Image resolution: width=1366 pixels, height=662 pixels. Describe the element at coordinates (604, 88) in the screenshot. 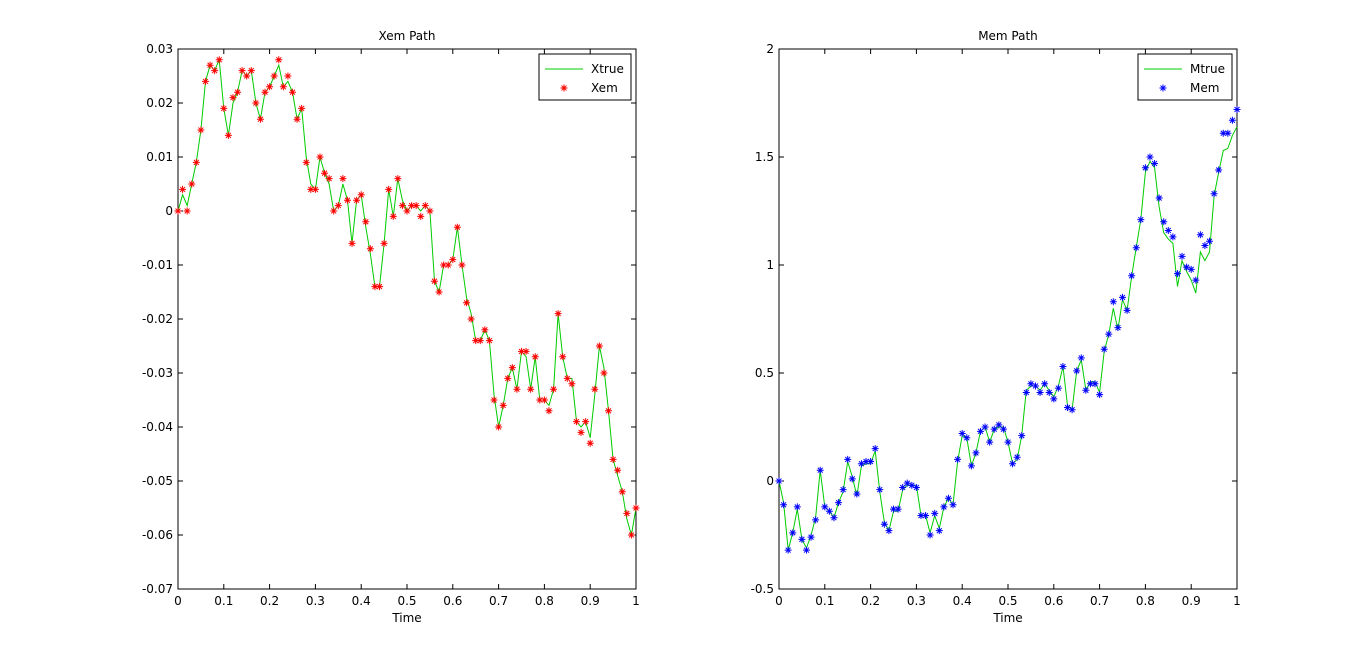

I see `legend-label-xem: Xem` at that location.